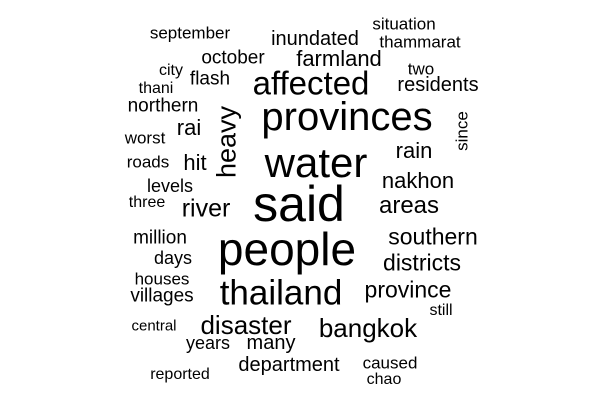 Image resolution: width=606 pixels, height=402 pixels. Describe the element at coordinates (311, 83) in the screenshot. I see `word-affected: affected` at that location.